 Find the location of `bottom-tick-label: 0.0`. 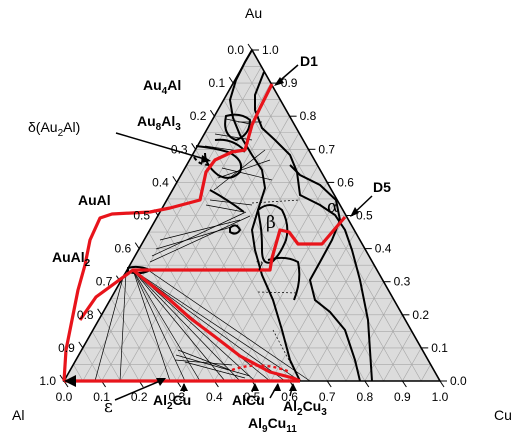

bottom-tick-label: 0.0 is located at coordinates (64, 397).